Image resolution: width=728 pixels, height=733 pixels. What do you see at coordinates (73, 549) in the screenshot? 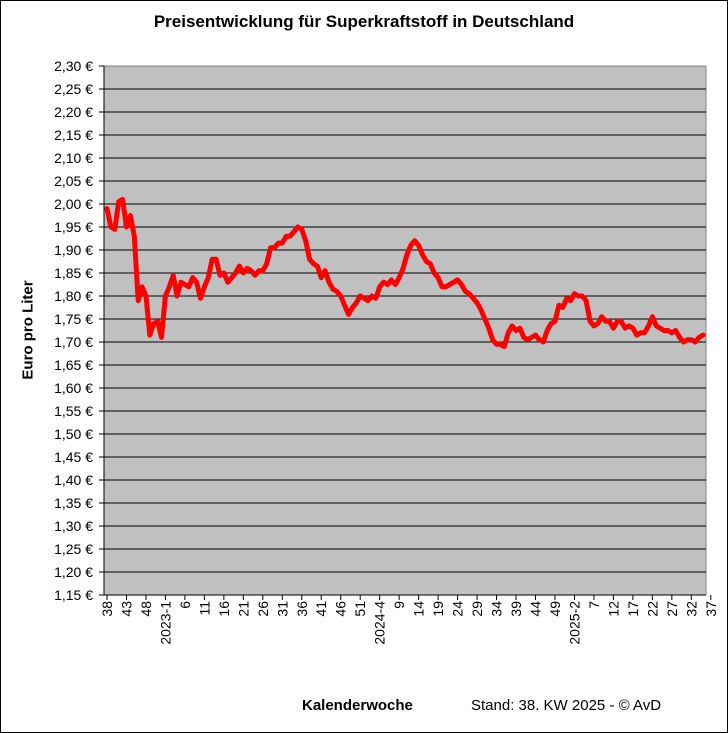
I see `y-tick-label: 1,25 €` at bounding box center [73, 549].